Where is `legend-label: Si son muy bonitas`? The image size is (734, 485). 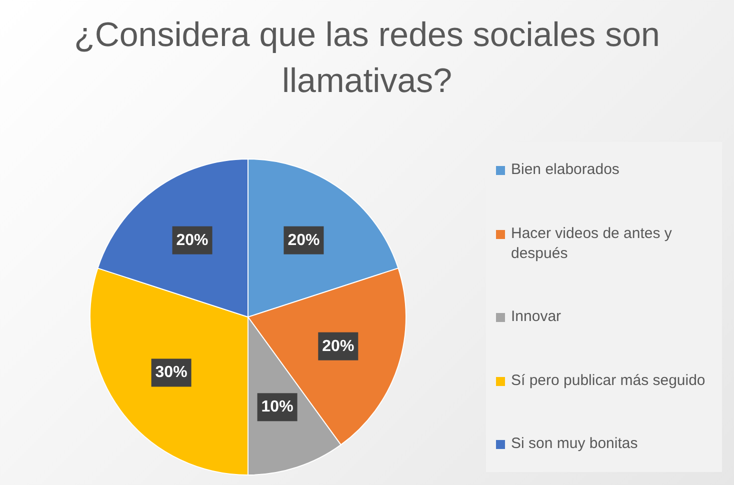 legend-label: Si son muy bonitas is located at coordinates (574, 444).